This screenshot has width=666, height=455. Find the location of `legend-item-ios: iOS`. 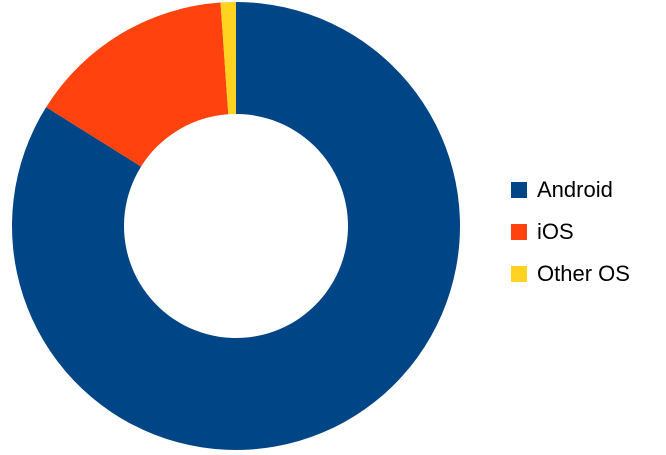

legend-item-ios: iOS is located at coordinates (570, 232).